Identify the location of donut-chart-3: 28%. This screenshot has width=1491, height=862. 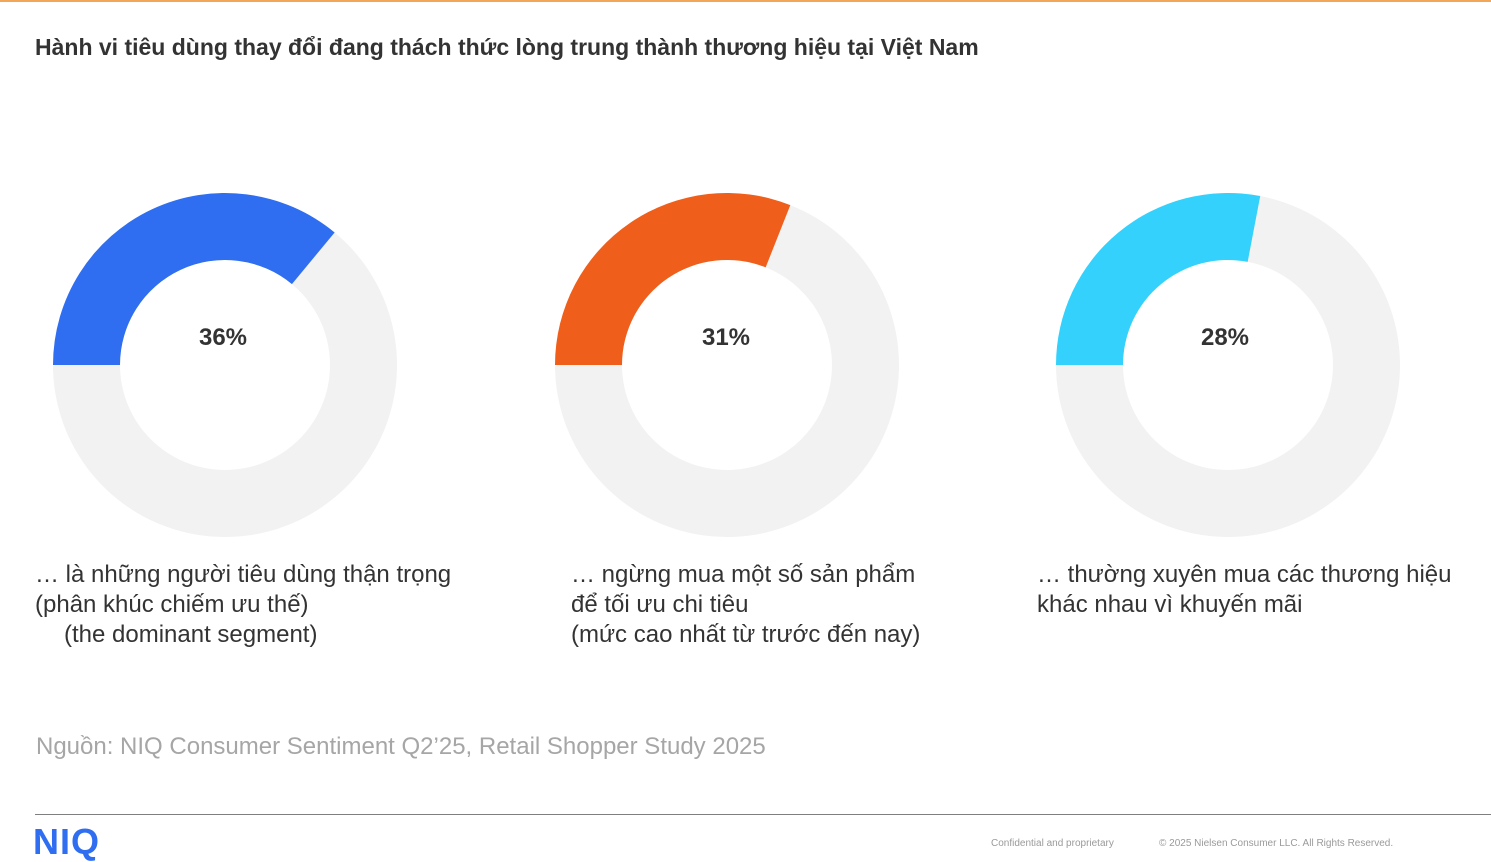
(1228, 364).